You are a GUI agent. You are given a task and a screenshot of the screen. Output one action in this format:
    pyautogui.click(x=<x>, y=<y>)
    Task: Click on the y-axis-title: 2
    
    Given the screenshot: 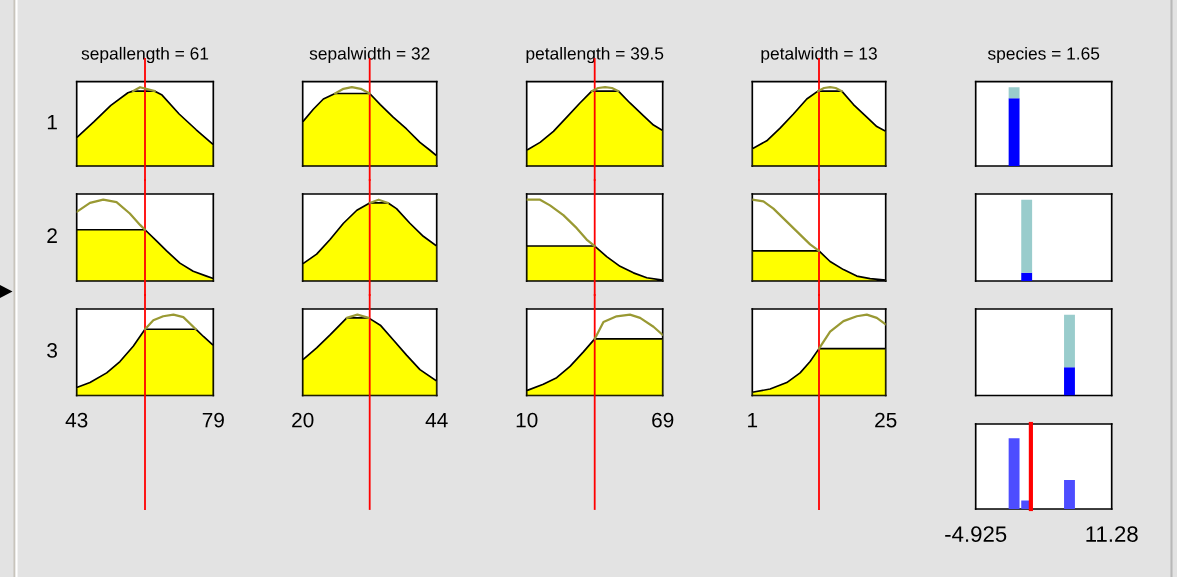 What is the action you would take?
    pyautogui.click(x=52, y=235)
    